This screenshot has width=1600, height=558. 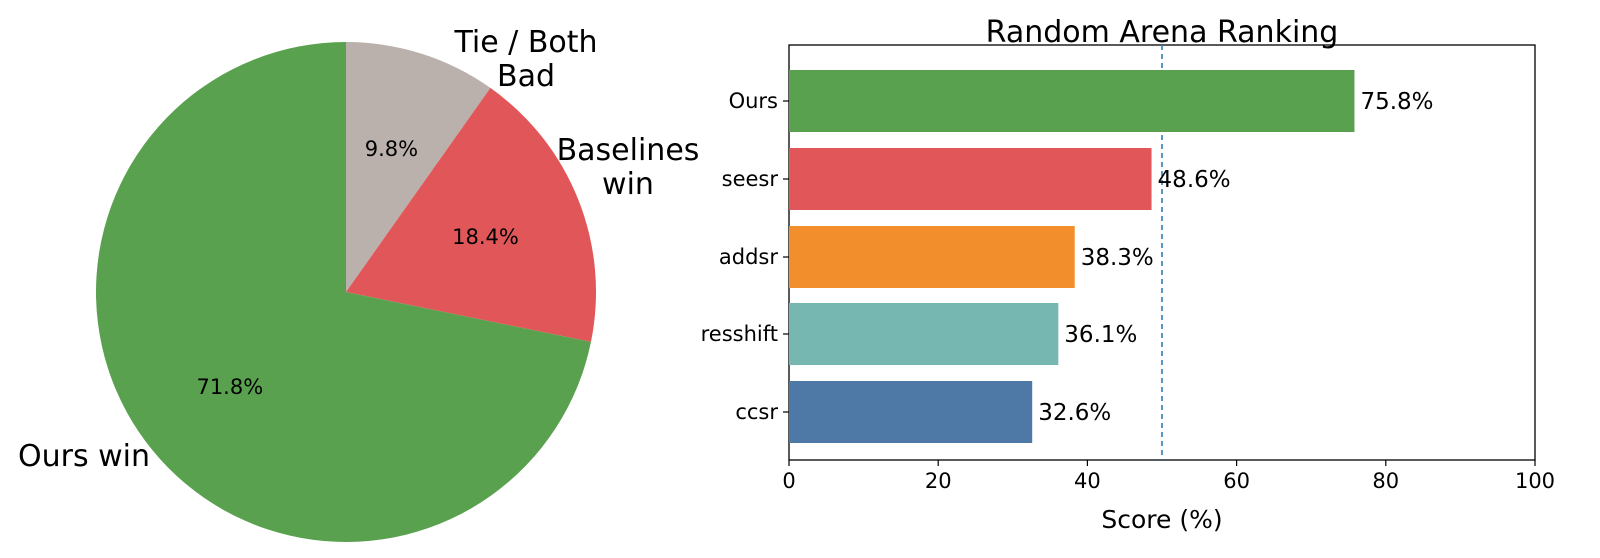 What do you see at coordinates (1087, 481) in the screenshot?
I see `x-tick-label: 40` at bounding box center [1087, 481].